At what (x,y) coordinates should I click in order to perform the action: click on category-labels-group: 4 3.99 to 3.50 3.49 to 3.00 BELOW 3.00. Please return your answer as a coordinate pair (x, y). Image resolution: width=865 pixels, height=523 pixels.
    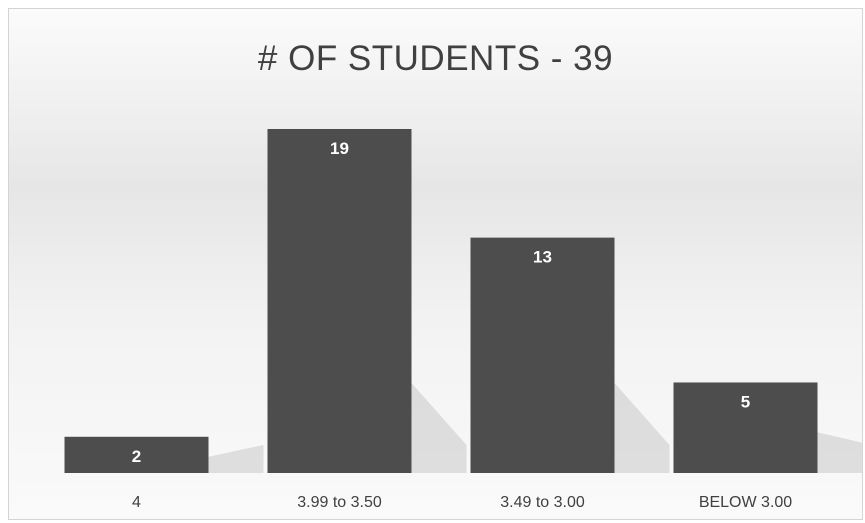
    Looking at the image, I should click on (462, 502).